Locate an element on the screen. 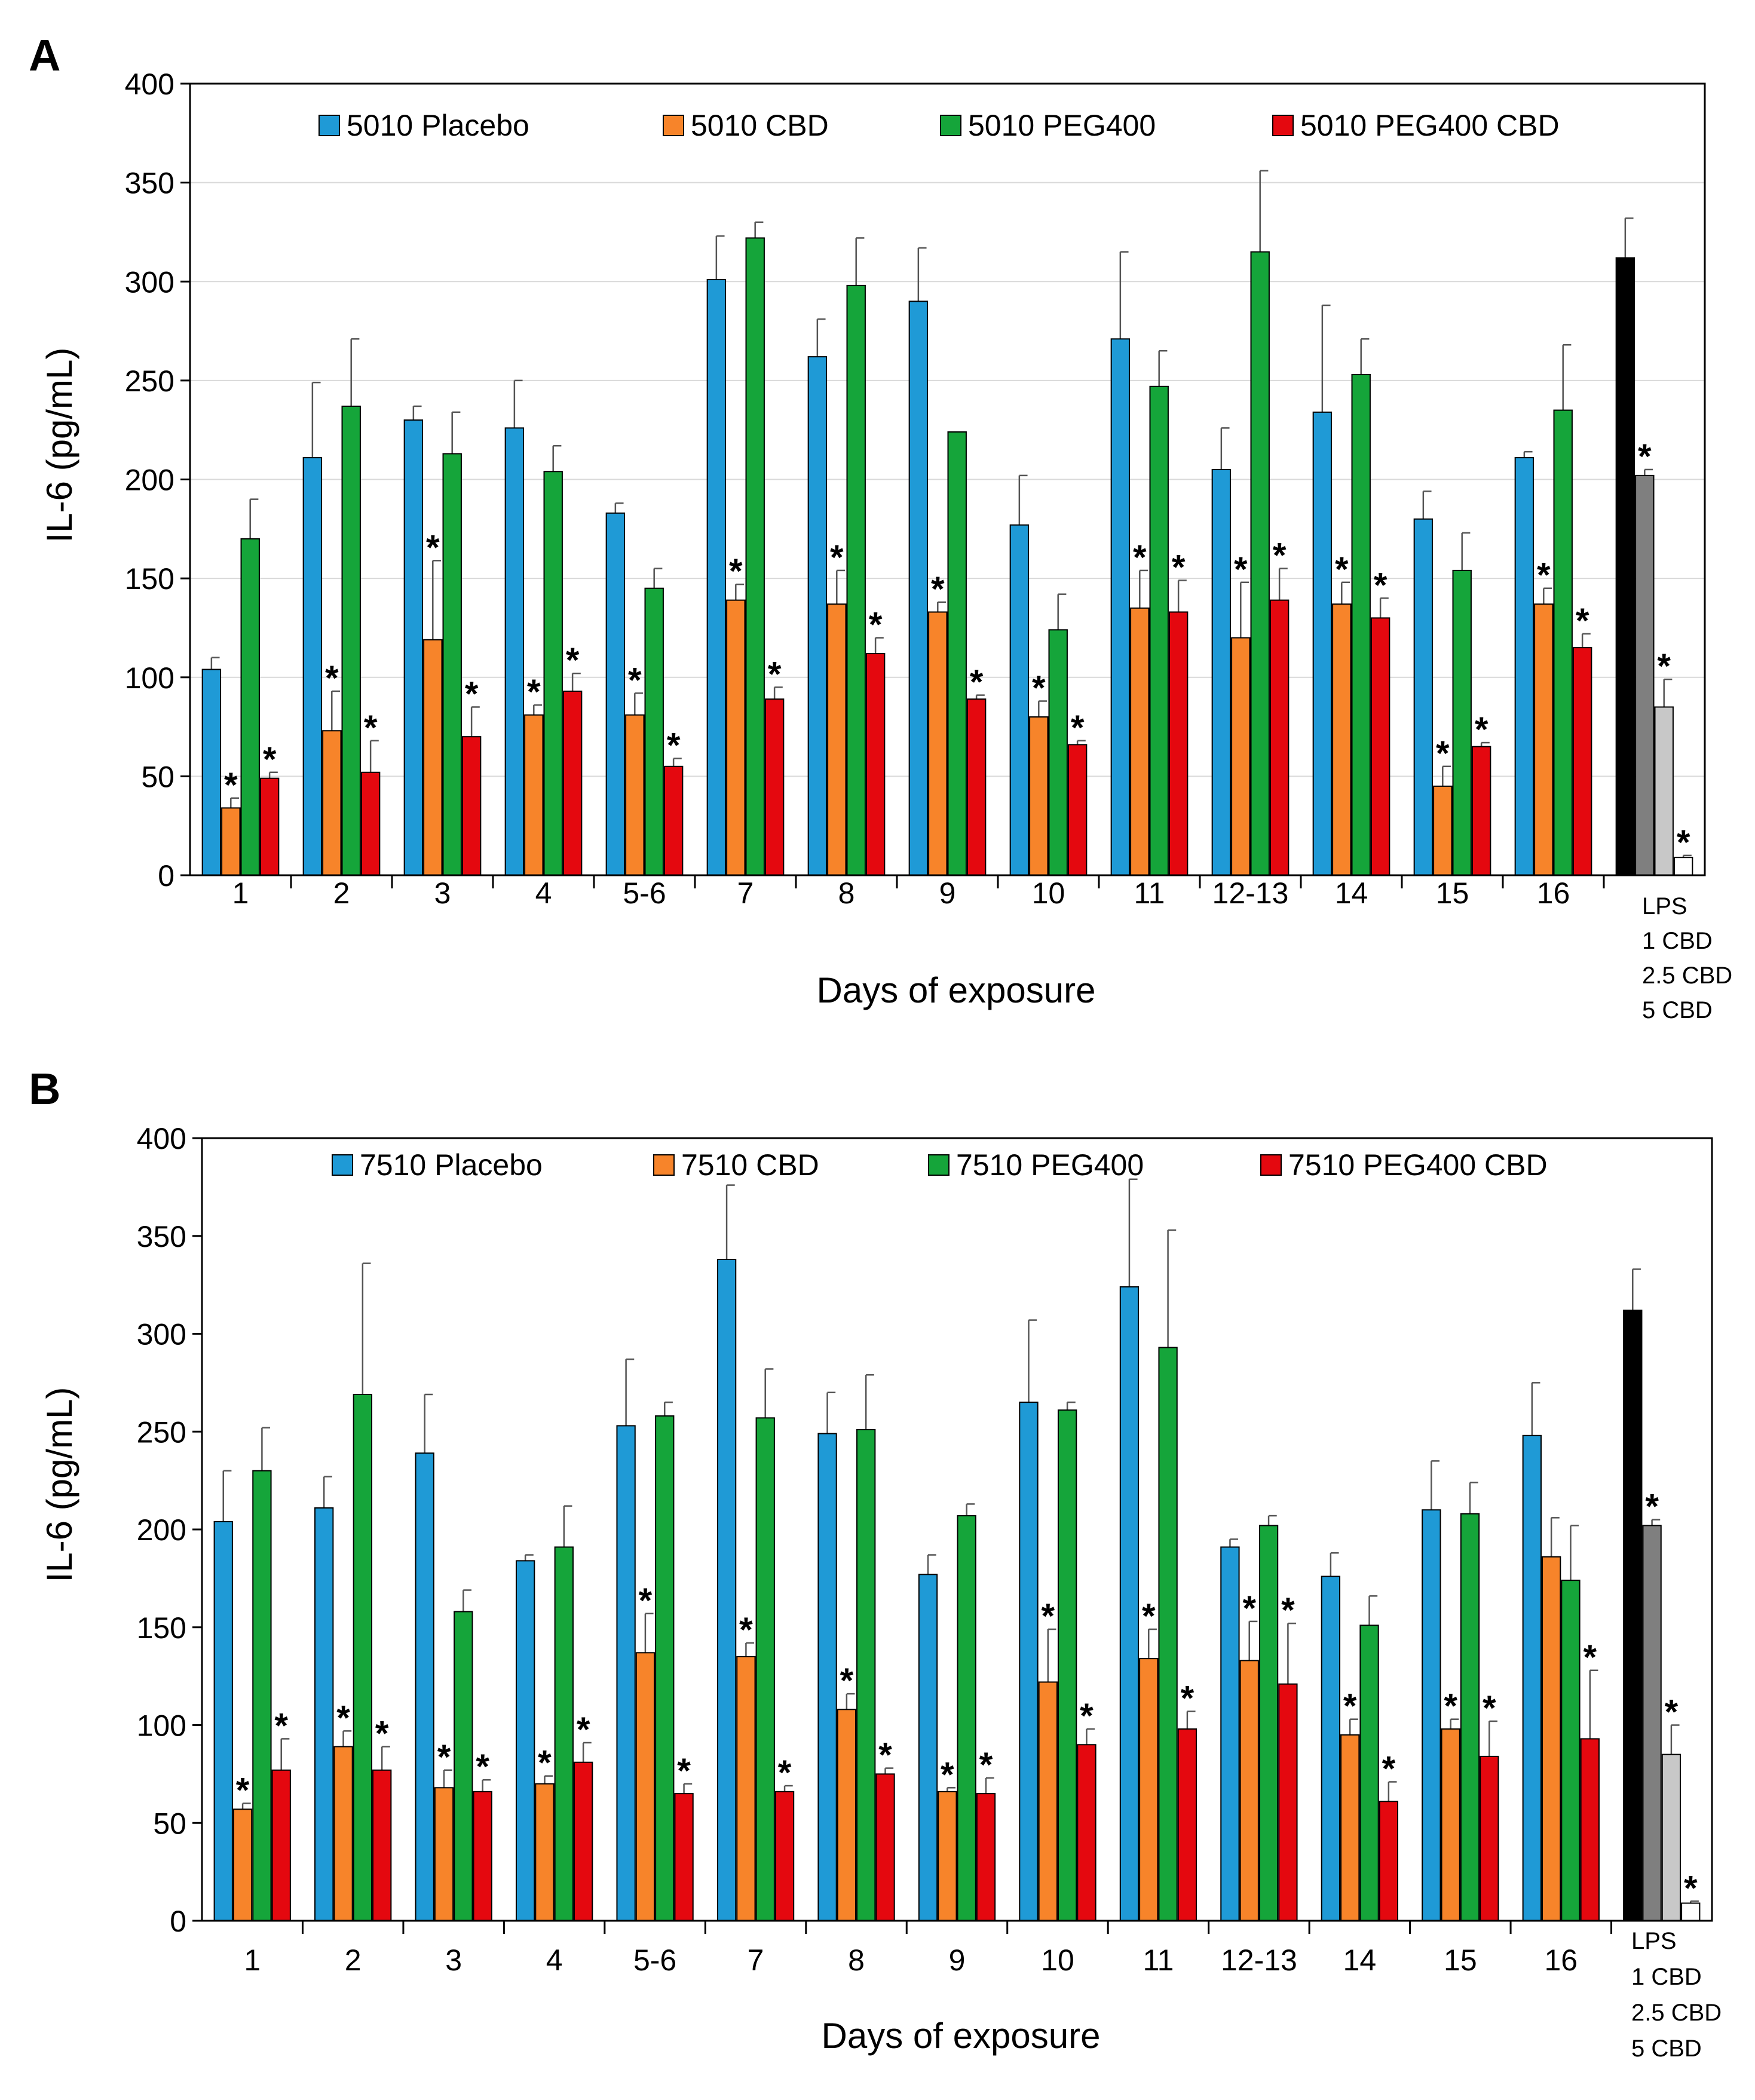 Image resolution: width=1755 pixels, height=2100 pixels. y-axis-label-b: IL-6 (pg/mL) is located at coordinates (59, 1485).